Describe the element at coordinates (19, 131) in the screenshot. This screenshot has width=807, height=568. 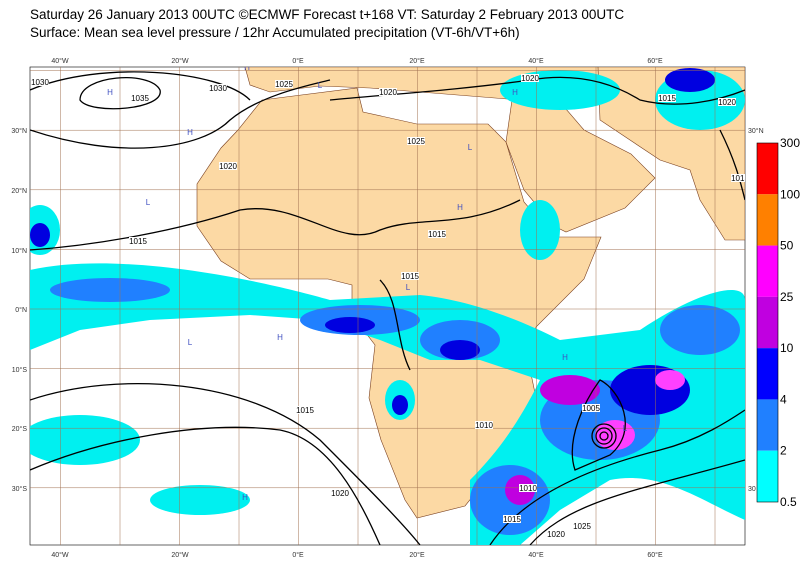
I see `lat-label-left: 30°N` at that location.